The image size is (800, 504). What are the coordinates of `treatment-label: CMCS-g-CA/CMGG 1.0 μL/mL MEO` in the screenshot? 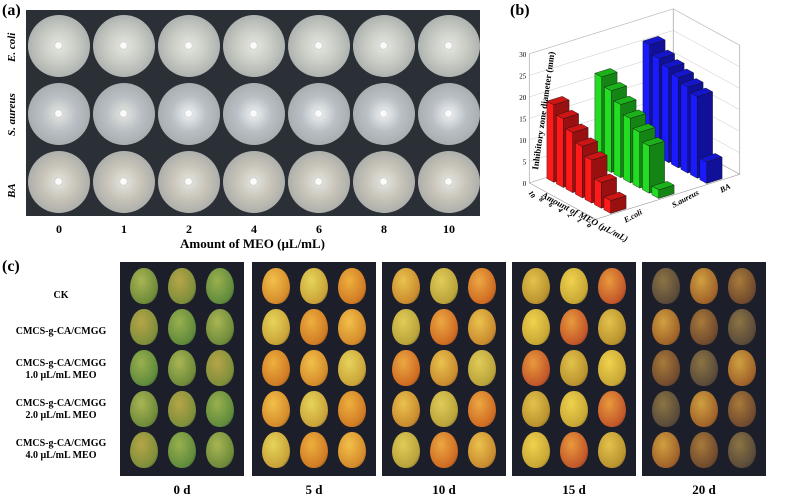 It's located at (61, 370).